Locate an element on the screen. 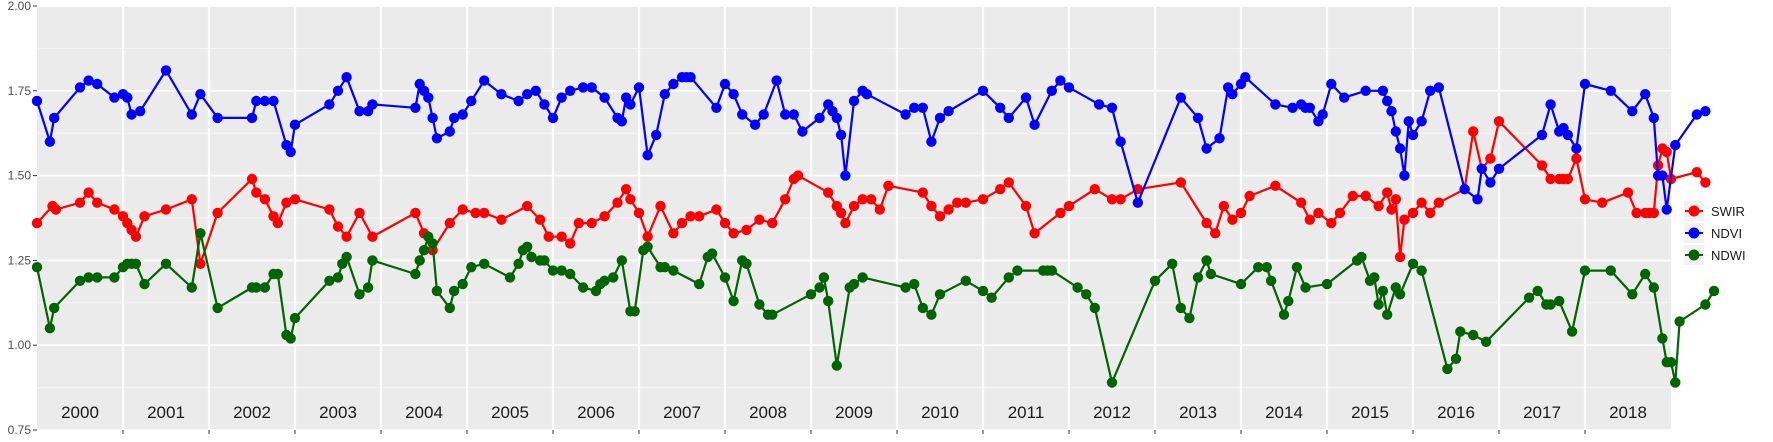 This screenshot has height=442, width=1773. y-tick-label: 1.25 is located at coordinates (20, 260).